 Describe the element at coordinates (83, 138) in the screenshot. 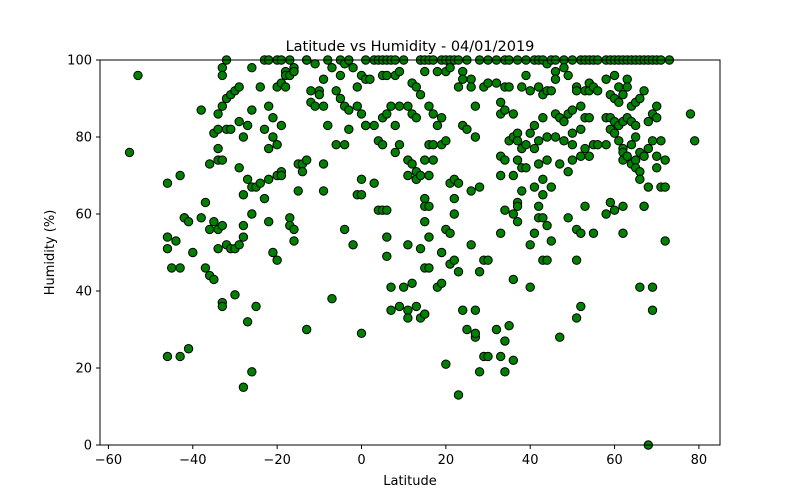

I see `y-tick-label: 80` at that location.